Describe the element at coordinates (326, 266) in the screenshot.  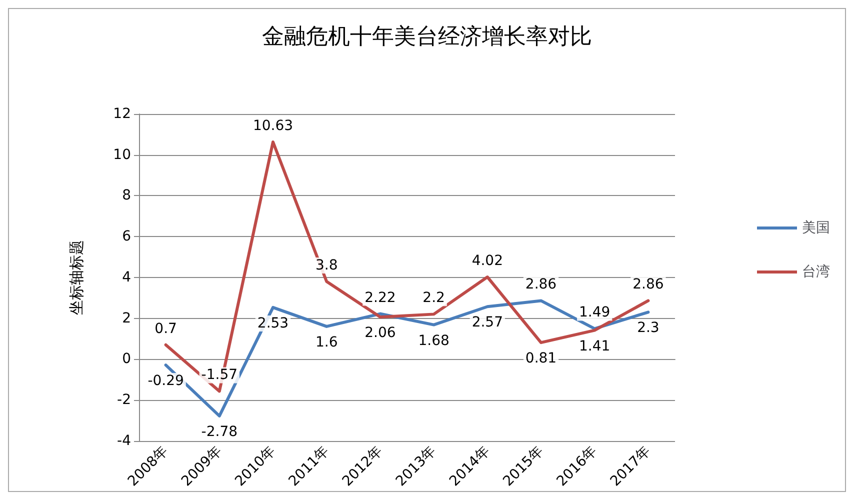
I see `data-label: 3.8` at that location.